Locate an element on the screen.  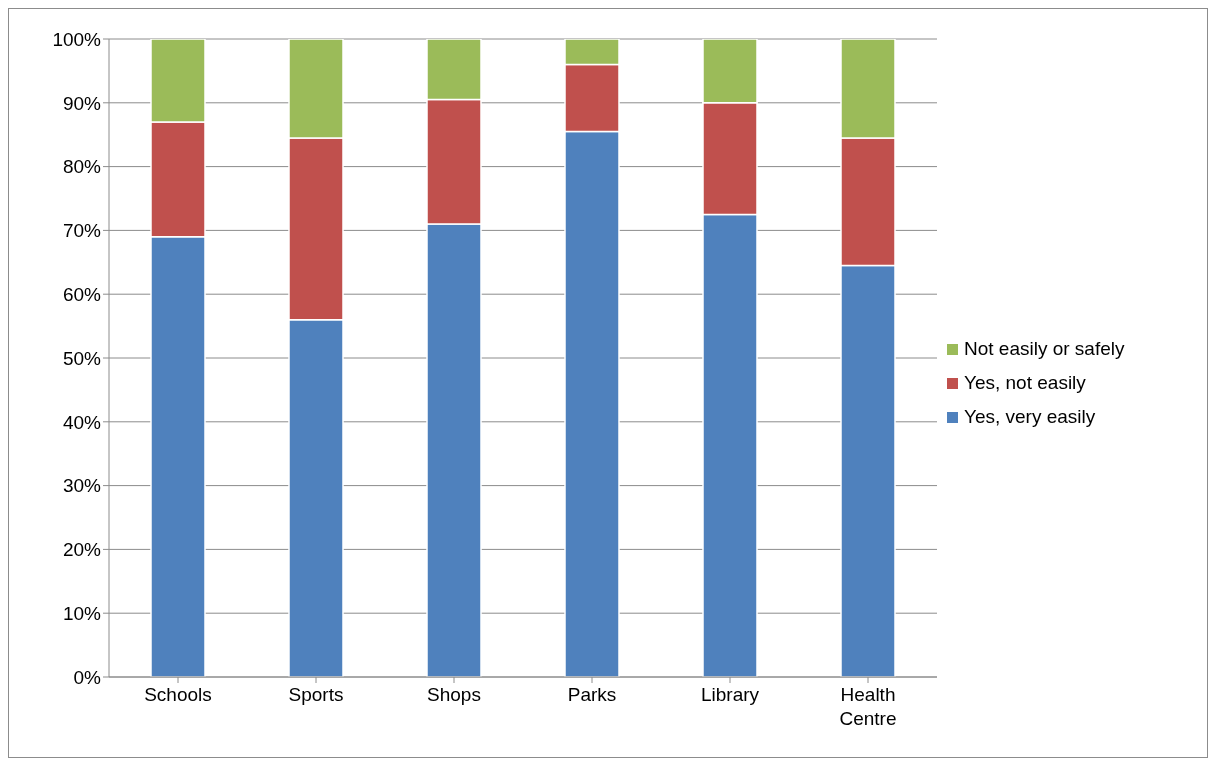
y-tick-label: 50% is located at coordinates (82, 358).